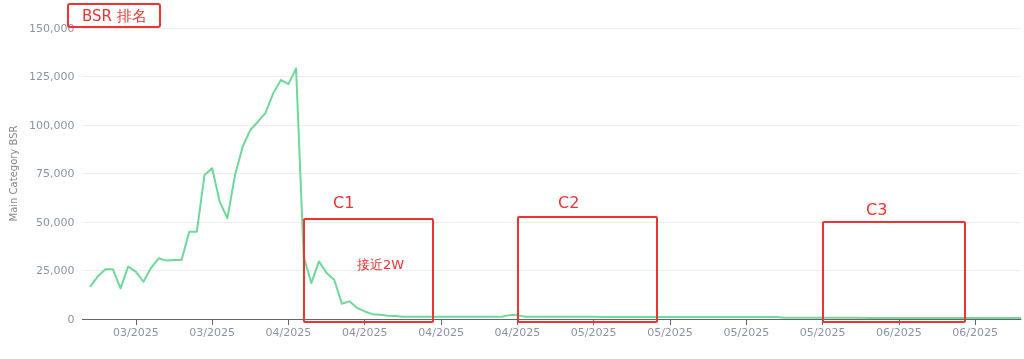 The height and width of the screenshot is (359, 1024). I want to click on annotation: 接近2W, so click(381, 265).